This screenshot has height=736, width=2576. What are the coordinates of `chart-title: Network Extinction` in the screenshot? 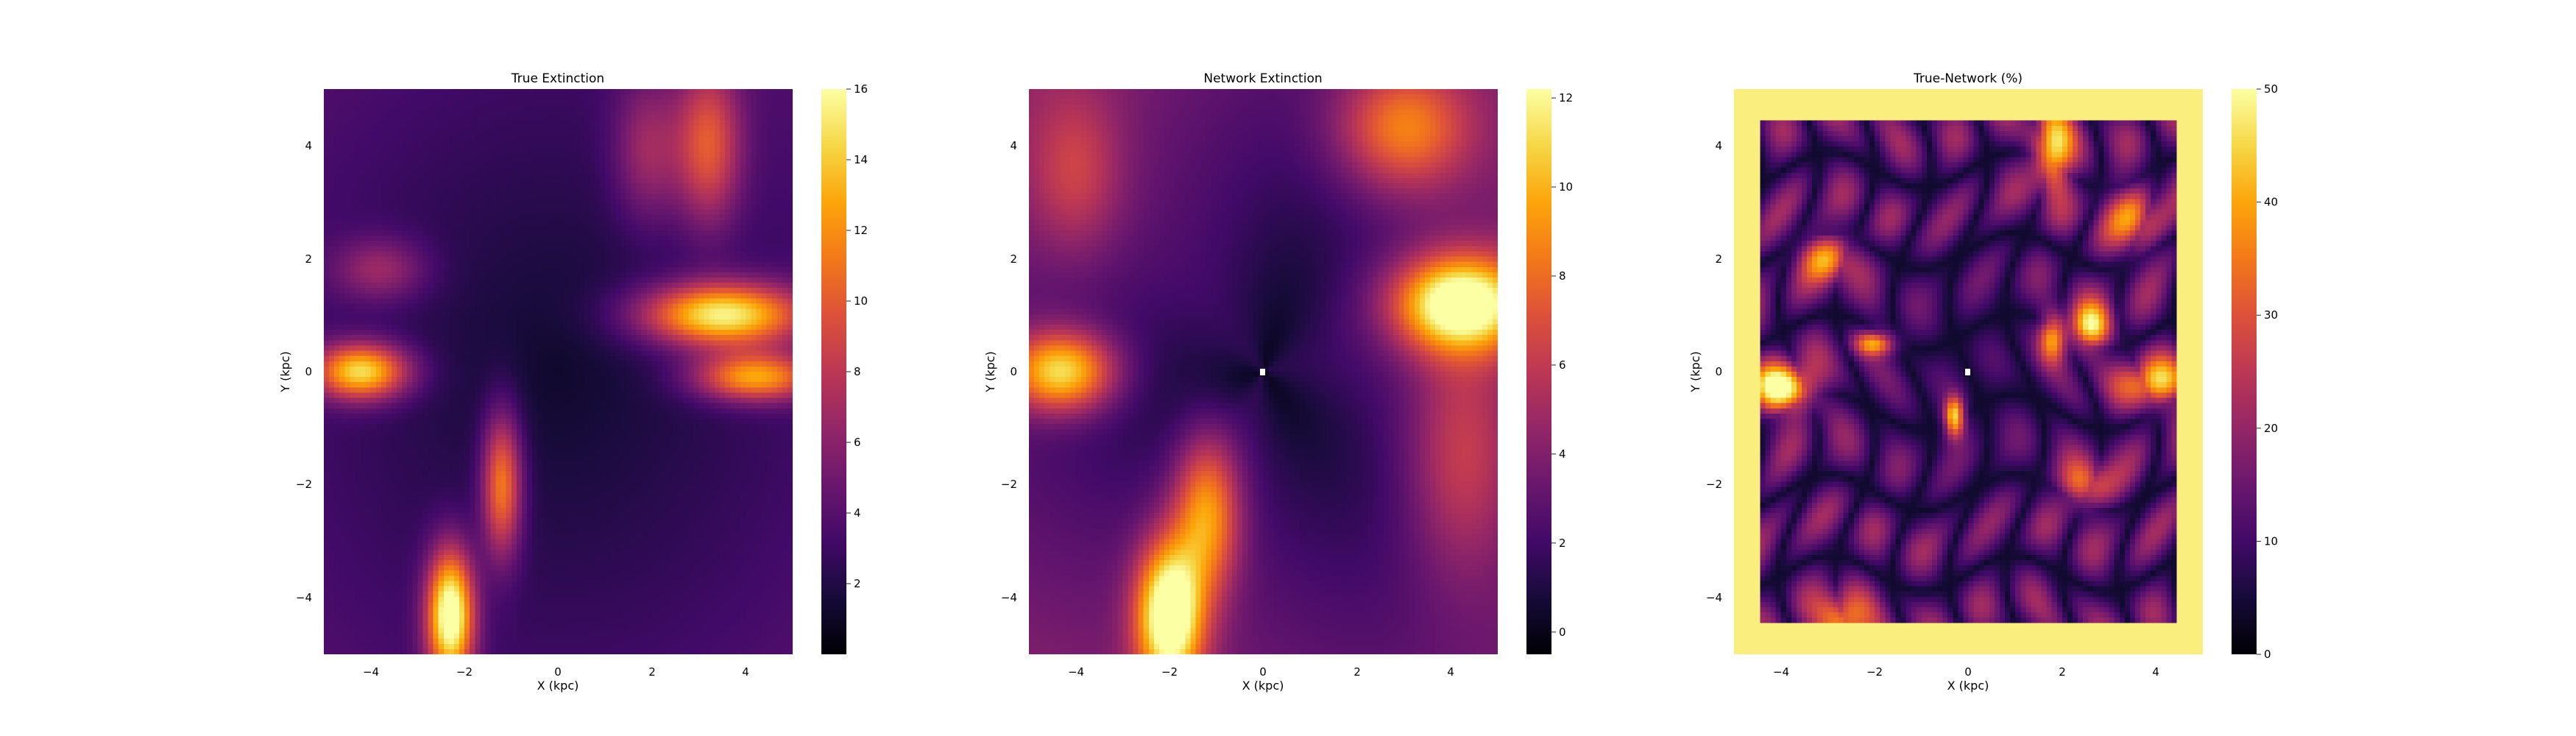 It's located at (1262, 78).